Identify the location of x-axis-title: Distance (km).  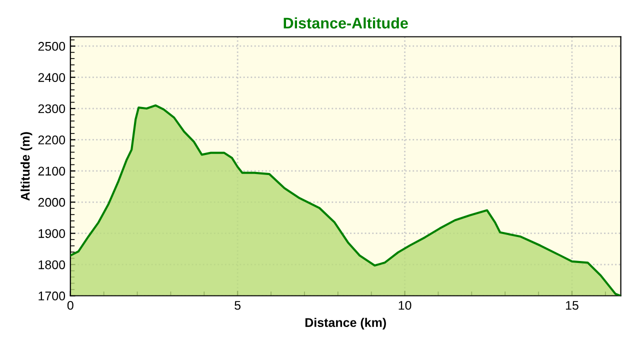
(345, 324).